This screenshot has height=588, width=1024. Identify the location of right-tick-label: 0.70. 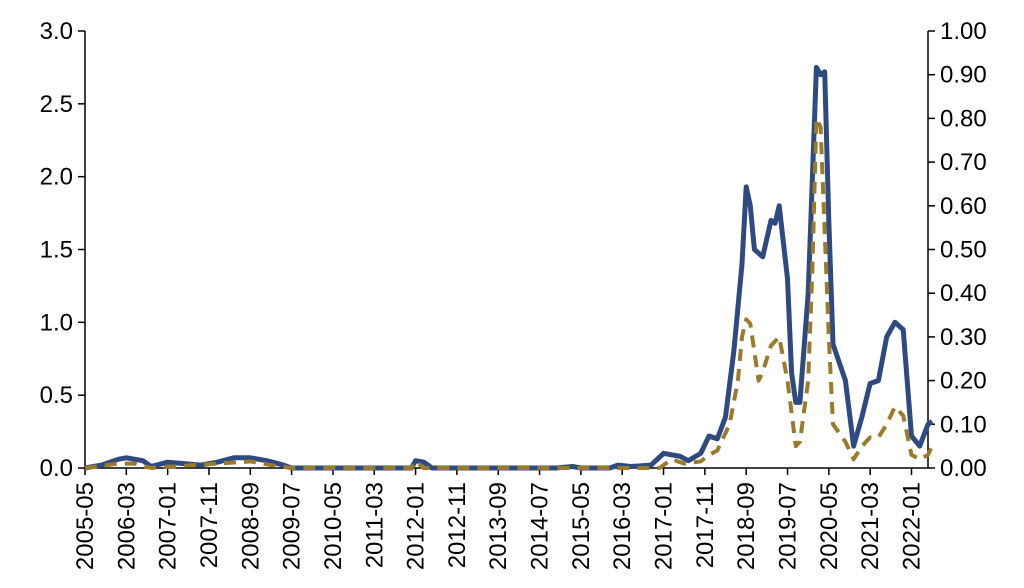
(963, 162).